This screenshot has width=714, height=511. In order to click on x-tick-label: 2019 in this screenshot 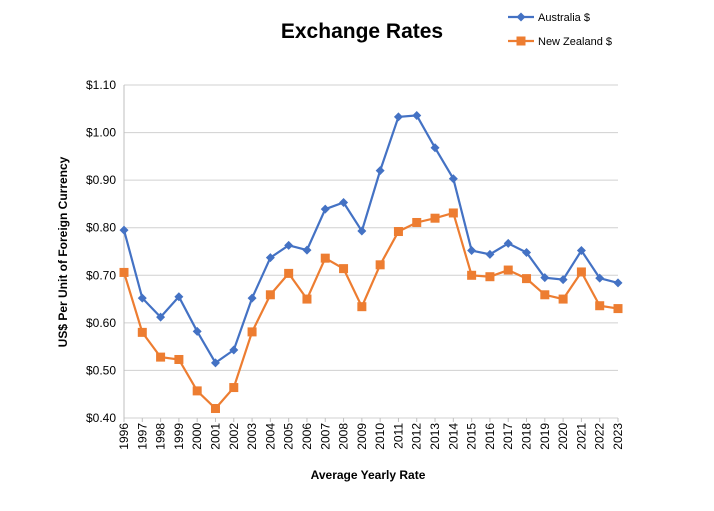, I will do `click(545, 436)`.